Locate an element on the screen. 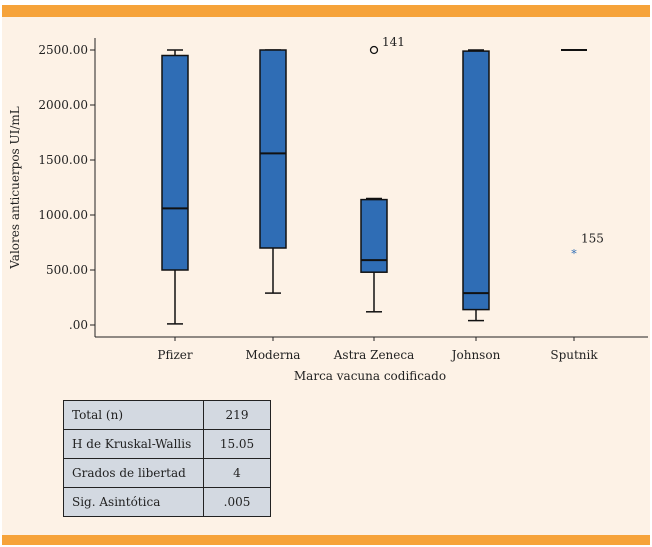 This screenshot has width=652, height=547. stats-label: Sig. Asintótica is located at coordinates (133, 502).